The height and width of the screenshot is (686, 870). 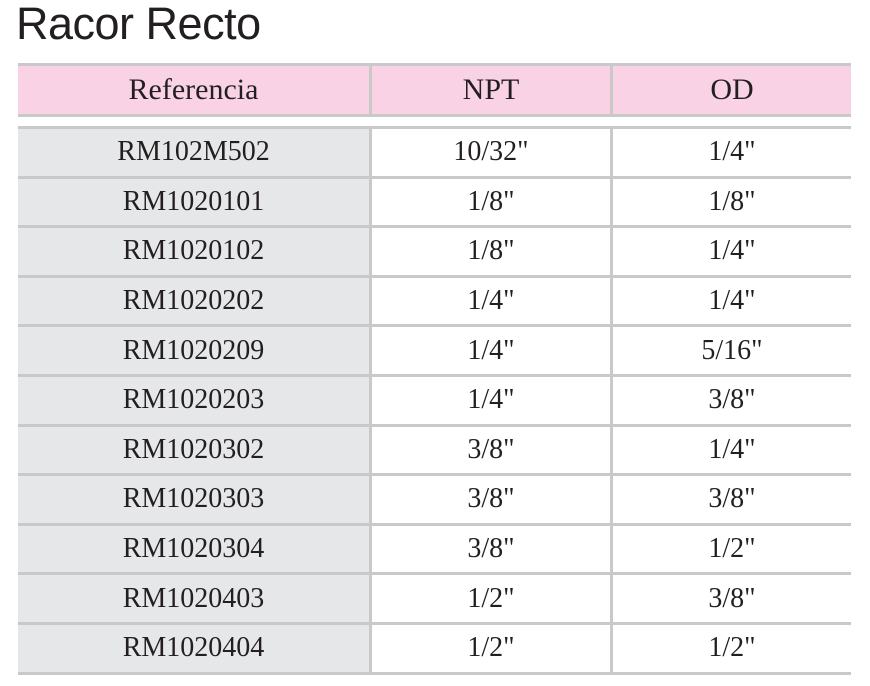 What do you see at coordinates (193, 549) in the screenshot?
I see `cell-referencia: RM1020304` at bounding box center [193, 549].